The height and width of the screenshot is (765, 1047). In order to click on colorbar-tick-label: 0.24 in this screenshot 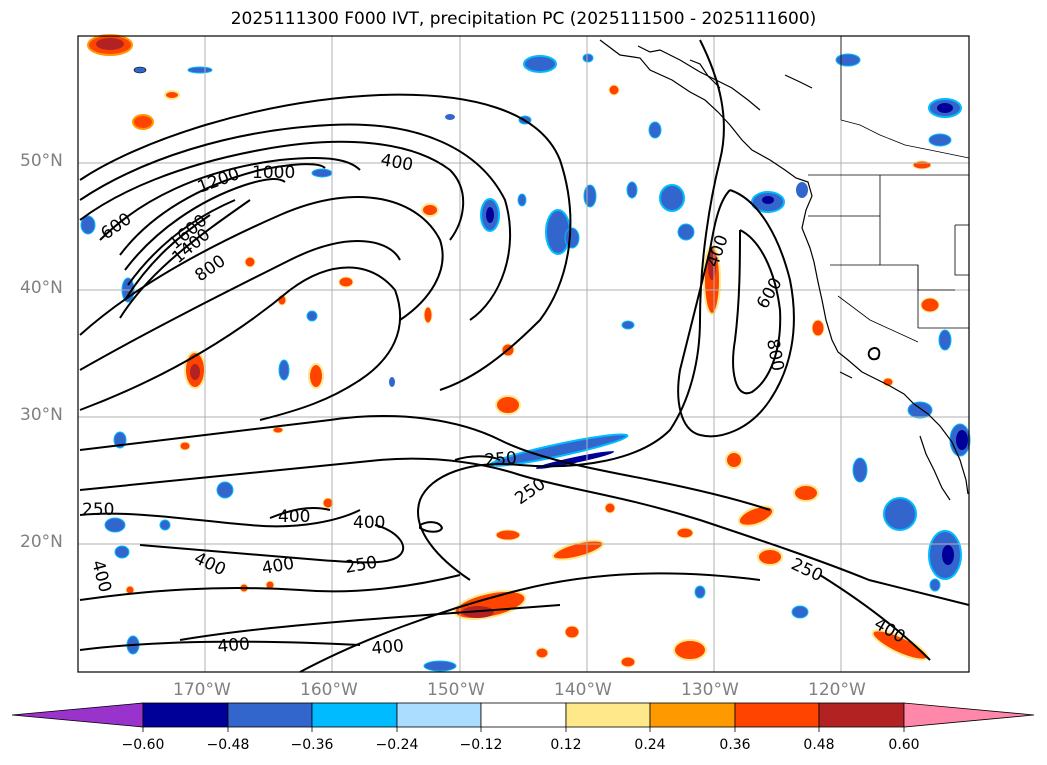, I will do `click(650, 745)`.